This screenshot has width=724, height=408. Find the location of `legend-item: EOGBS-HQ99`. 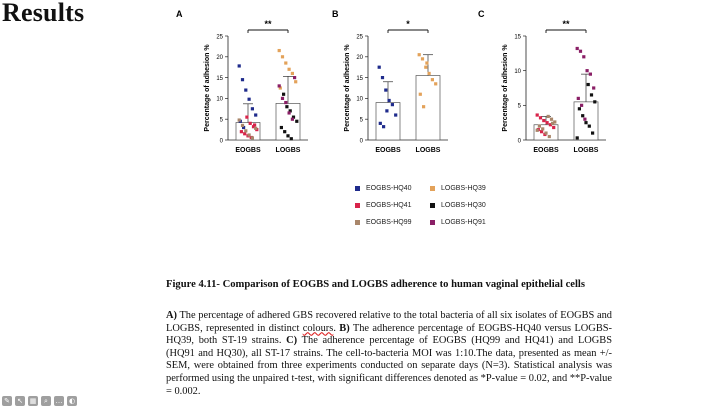

legend-item: EOGBS-HQ99 is located at coordinates (383, 222).